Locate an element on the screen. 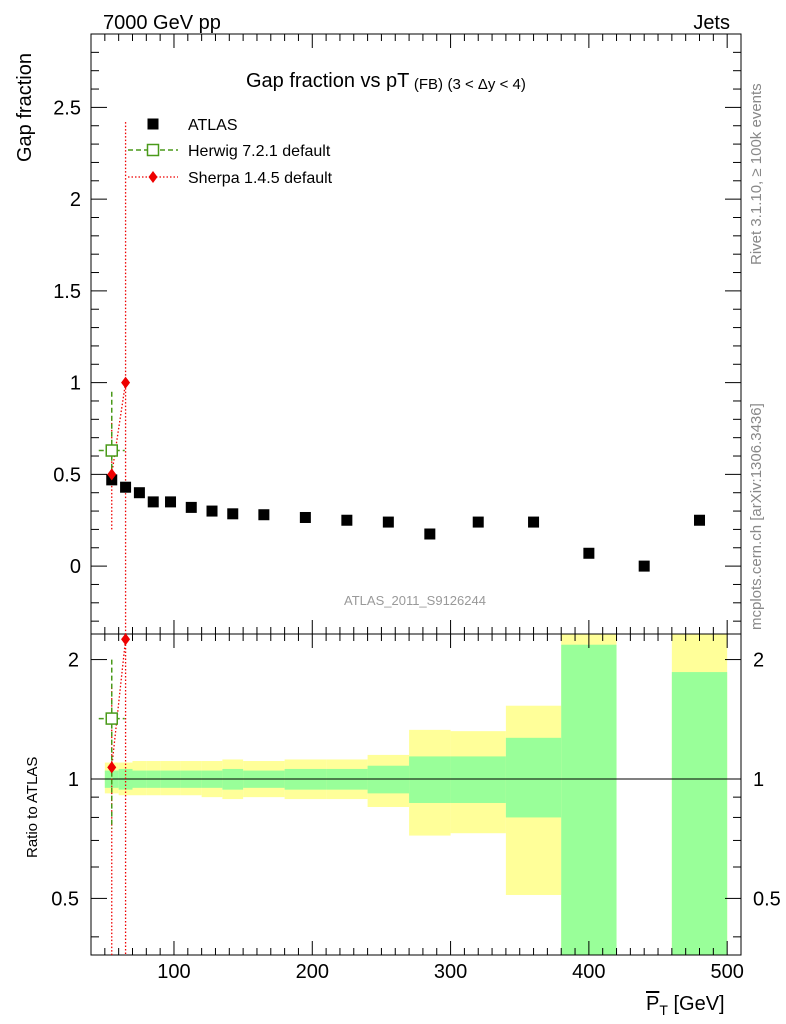 The height and width of the screenshot is (1024, 786). ratio-y-tick-label: 0.5 is located at coordinates (65, 899).